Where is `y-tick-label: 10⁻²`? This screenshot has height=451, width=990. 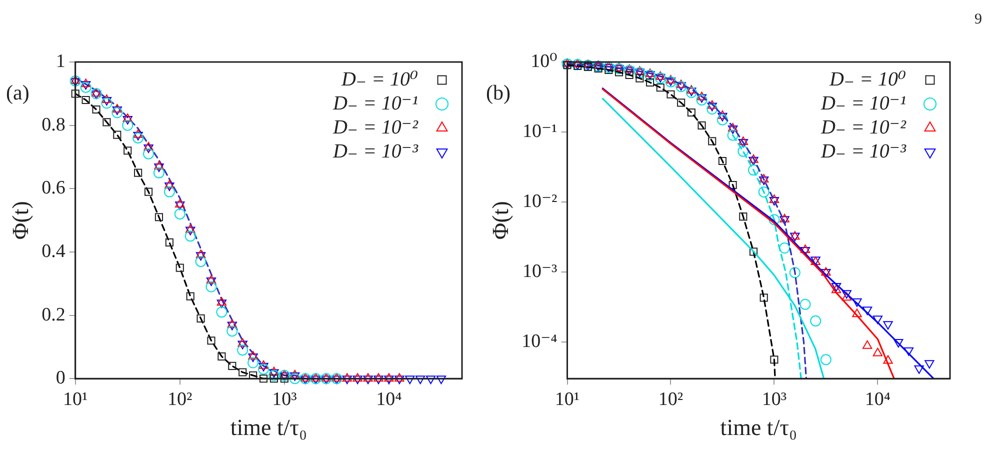
y-tick-label: 10⁻² is located at coordinates (540, 201).